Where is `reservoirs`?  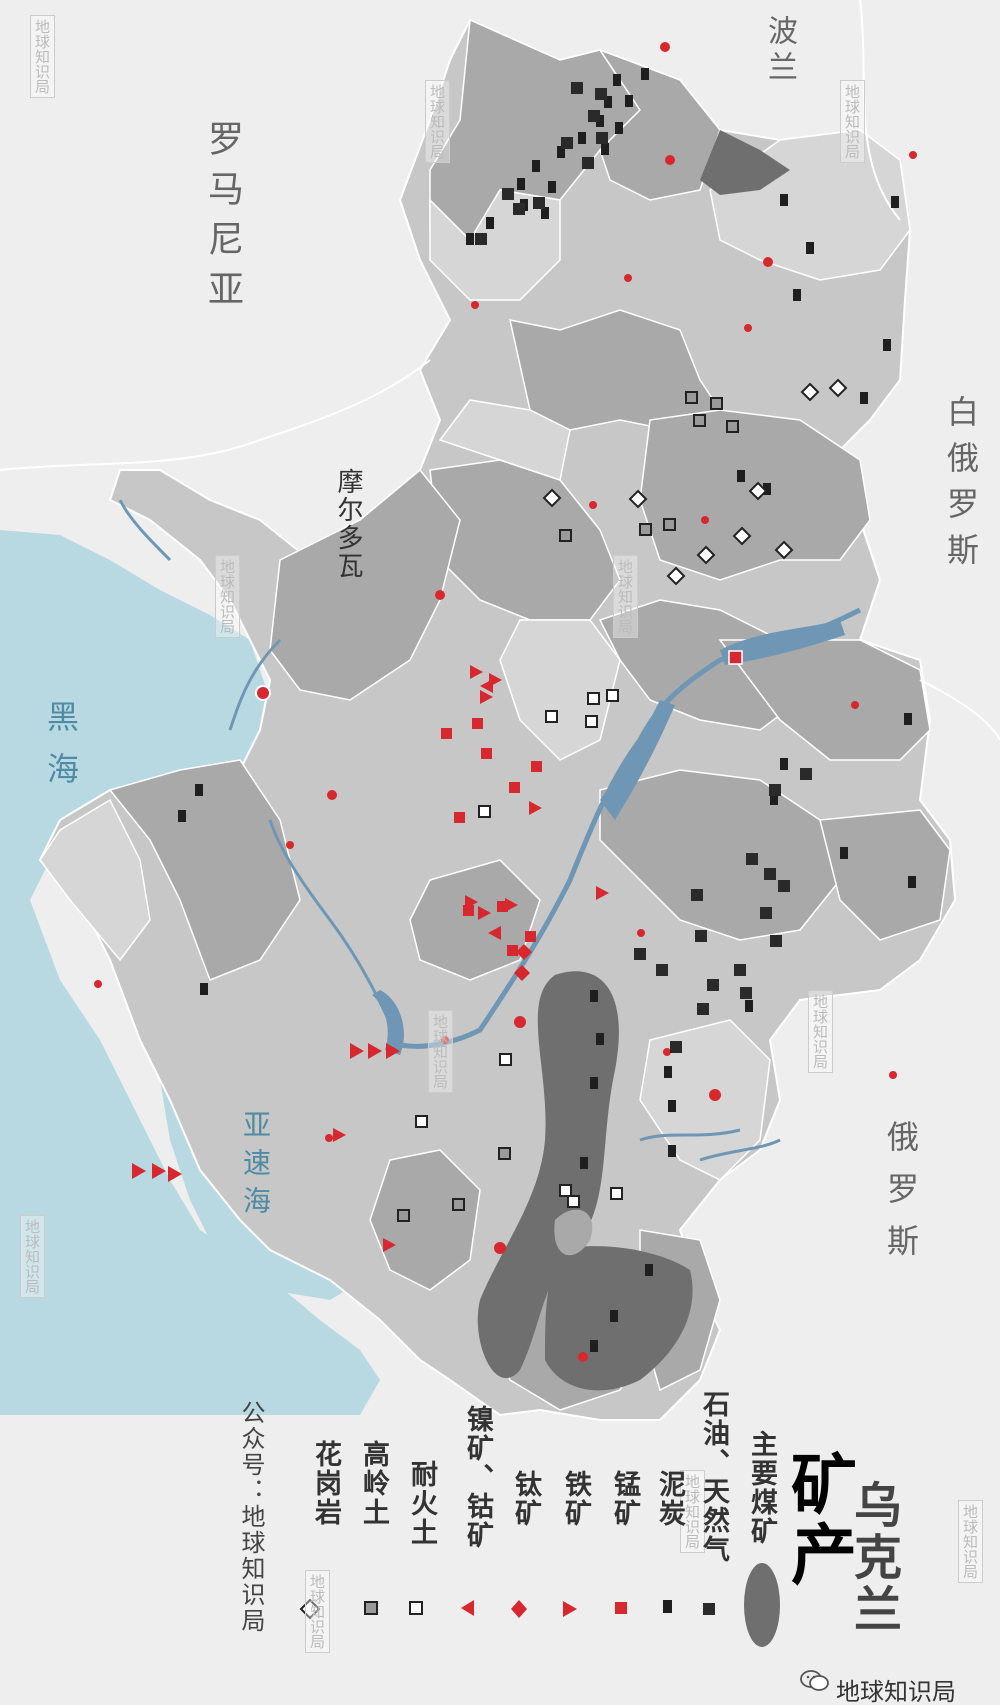
reservoirs is located at coordinates (608, 837).